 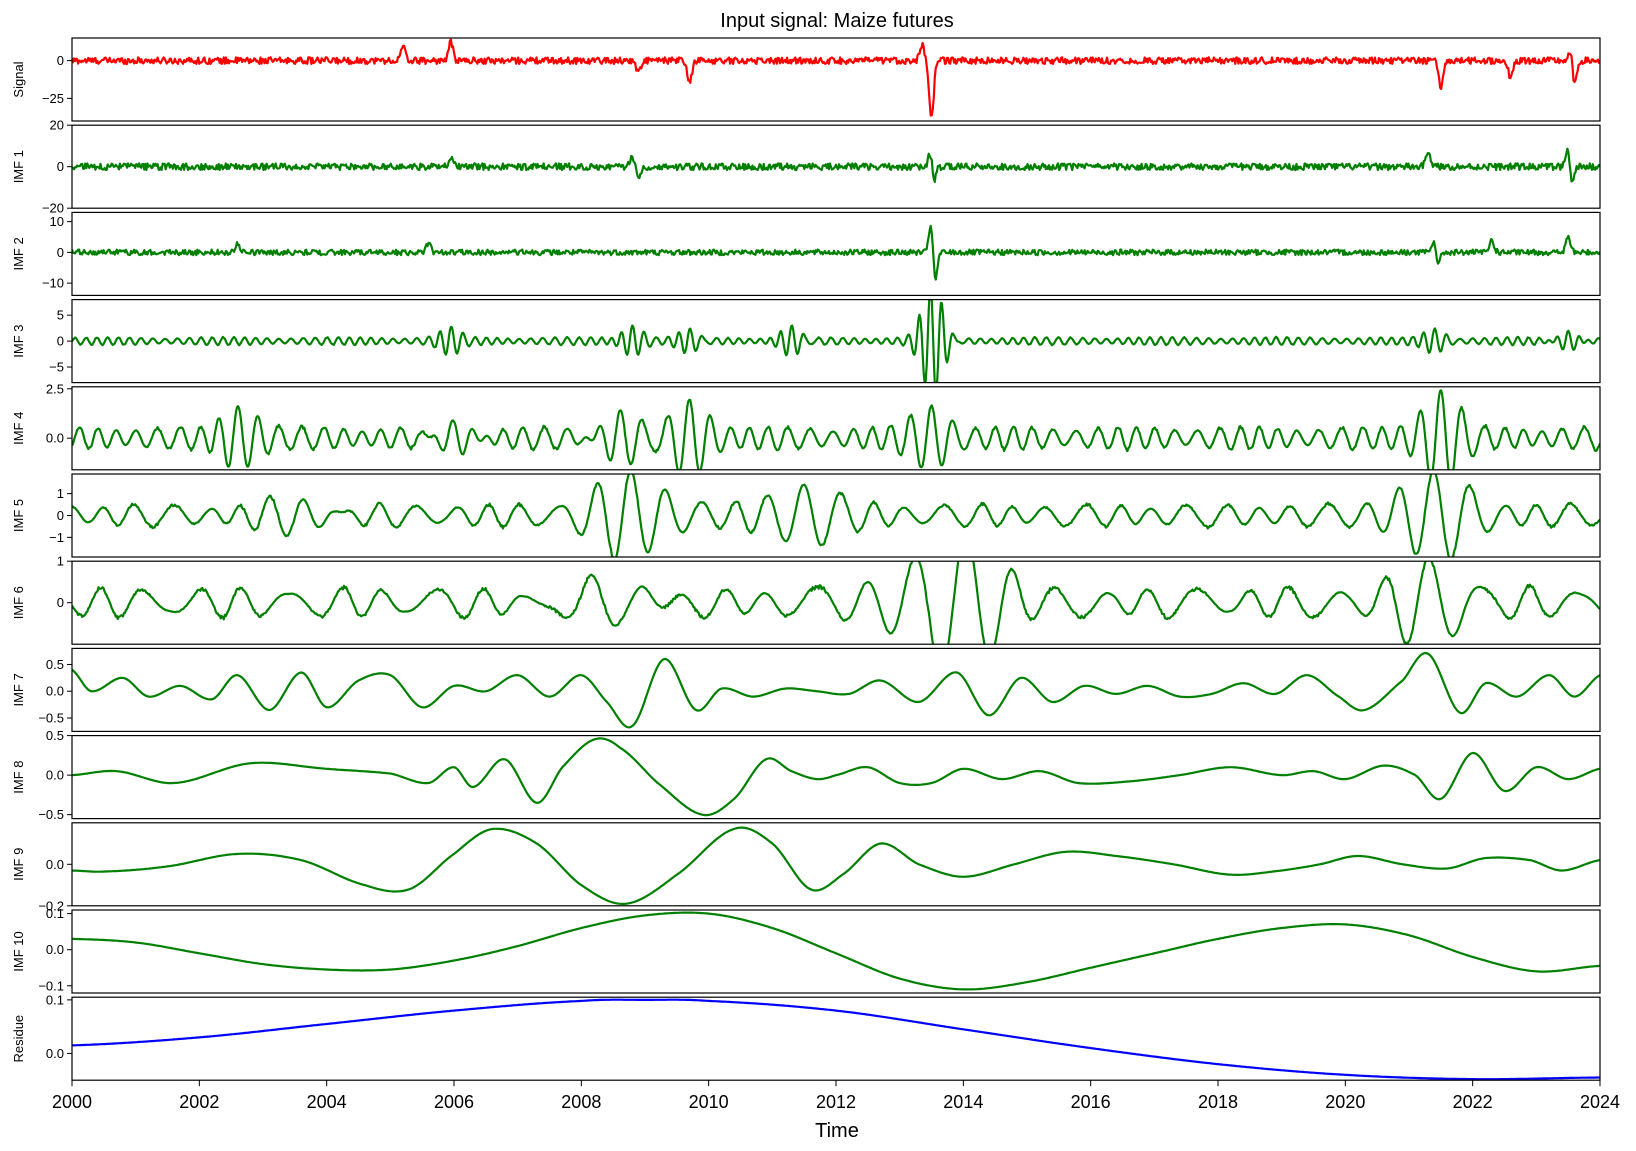 I want to click on chart-title: Input signal: Maize futures, so click(x=836, y=21).